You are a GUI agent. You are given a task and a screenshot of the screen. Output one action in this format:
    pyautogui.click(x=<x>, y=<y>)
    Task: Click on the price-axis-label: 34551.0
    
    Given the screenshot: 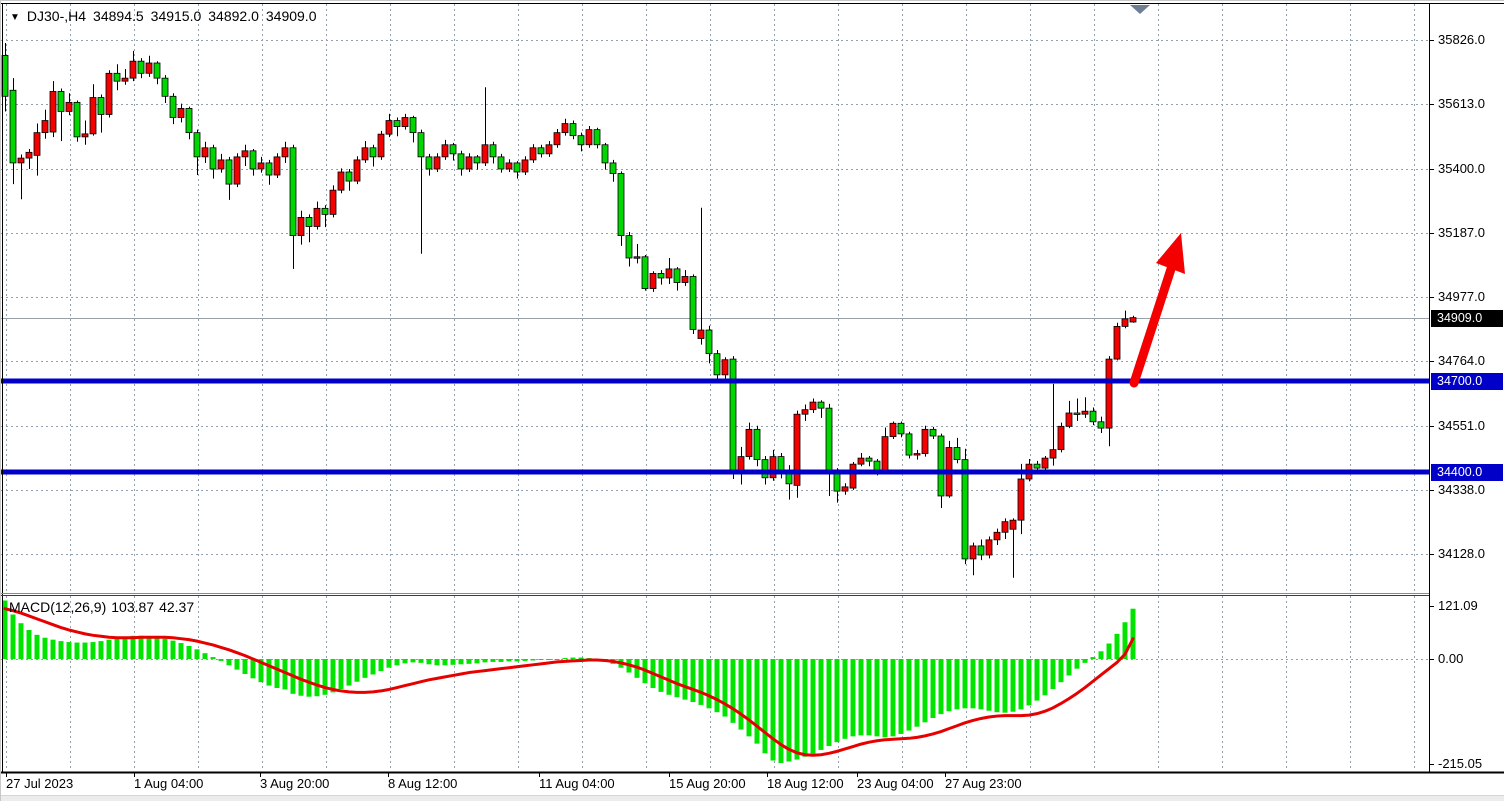 What is the action you would take?
    pyautogui.click(x=1461, y=425)
    